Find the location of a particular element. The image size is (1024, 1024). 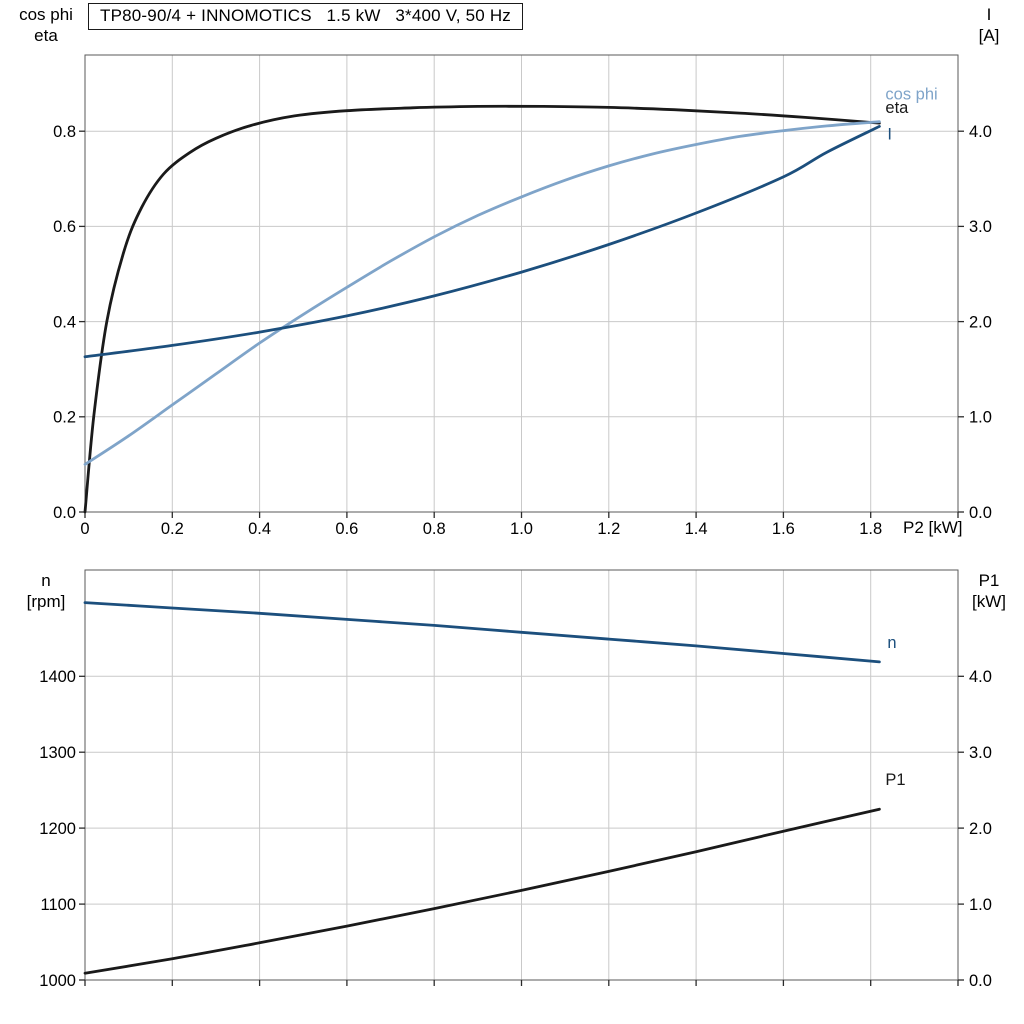

bottom-tick-label: 0 is located at coordinates (84, 529).